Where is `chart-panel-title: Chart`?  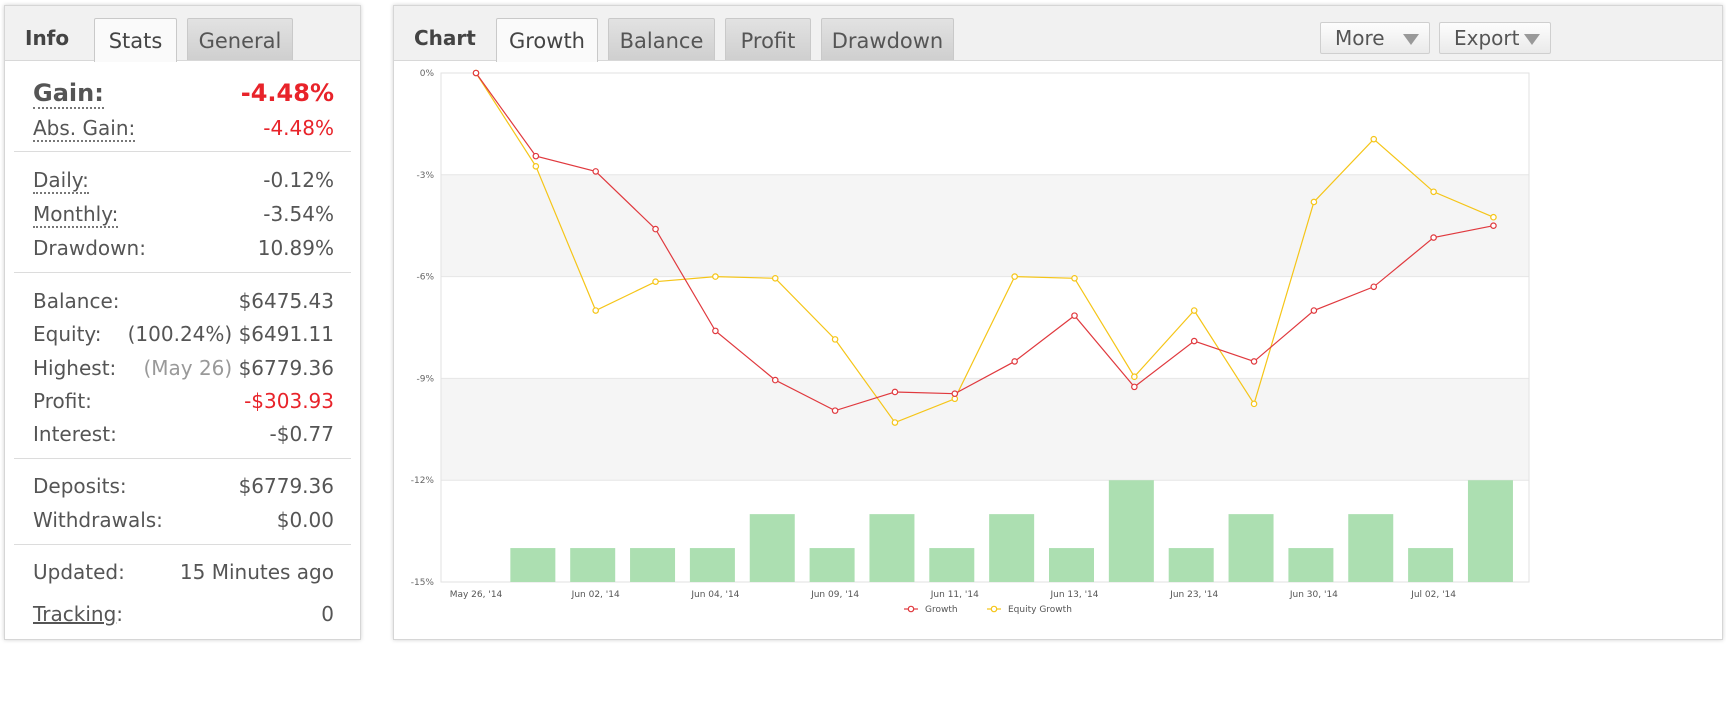
chart-panel-title: Chart is located at coordinates (445, 38).